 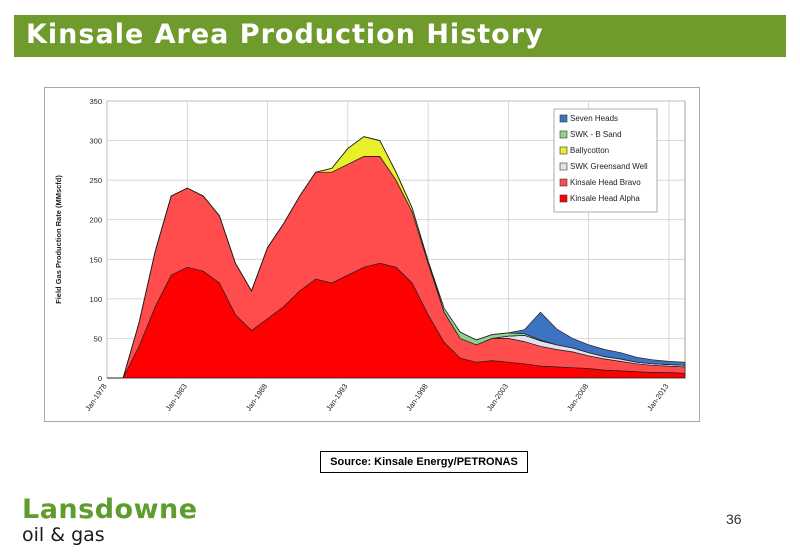 I want to click on y-tick-label: 0, so click(x=100, y=378).